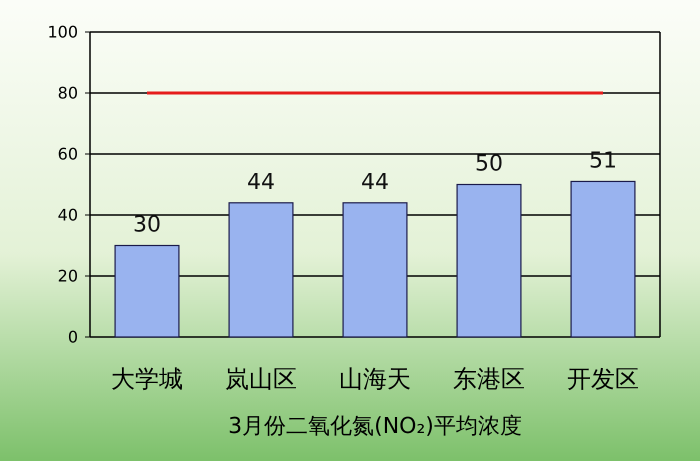 This screenshot has height=461, width=700. Describe the element at coordinates (62, 32) in the screenshot. I see `y-tick-label: 100` at that location.